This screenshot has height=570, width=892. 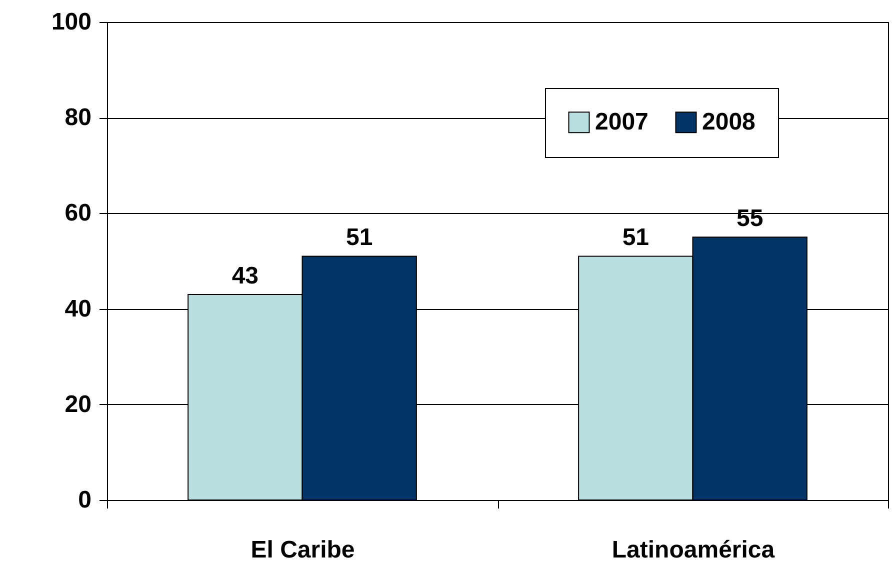 What do you see at coordinates (694, 550) in the screenshot?
I see `x-tick-label: Latinoamérica` at bounding box center [694, 550].